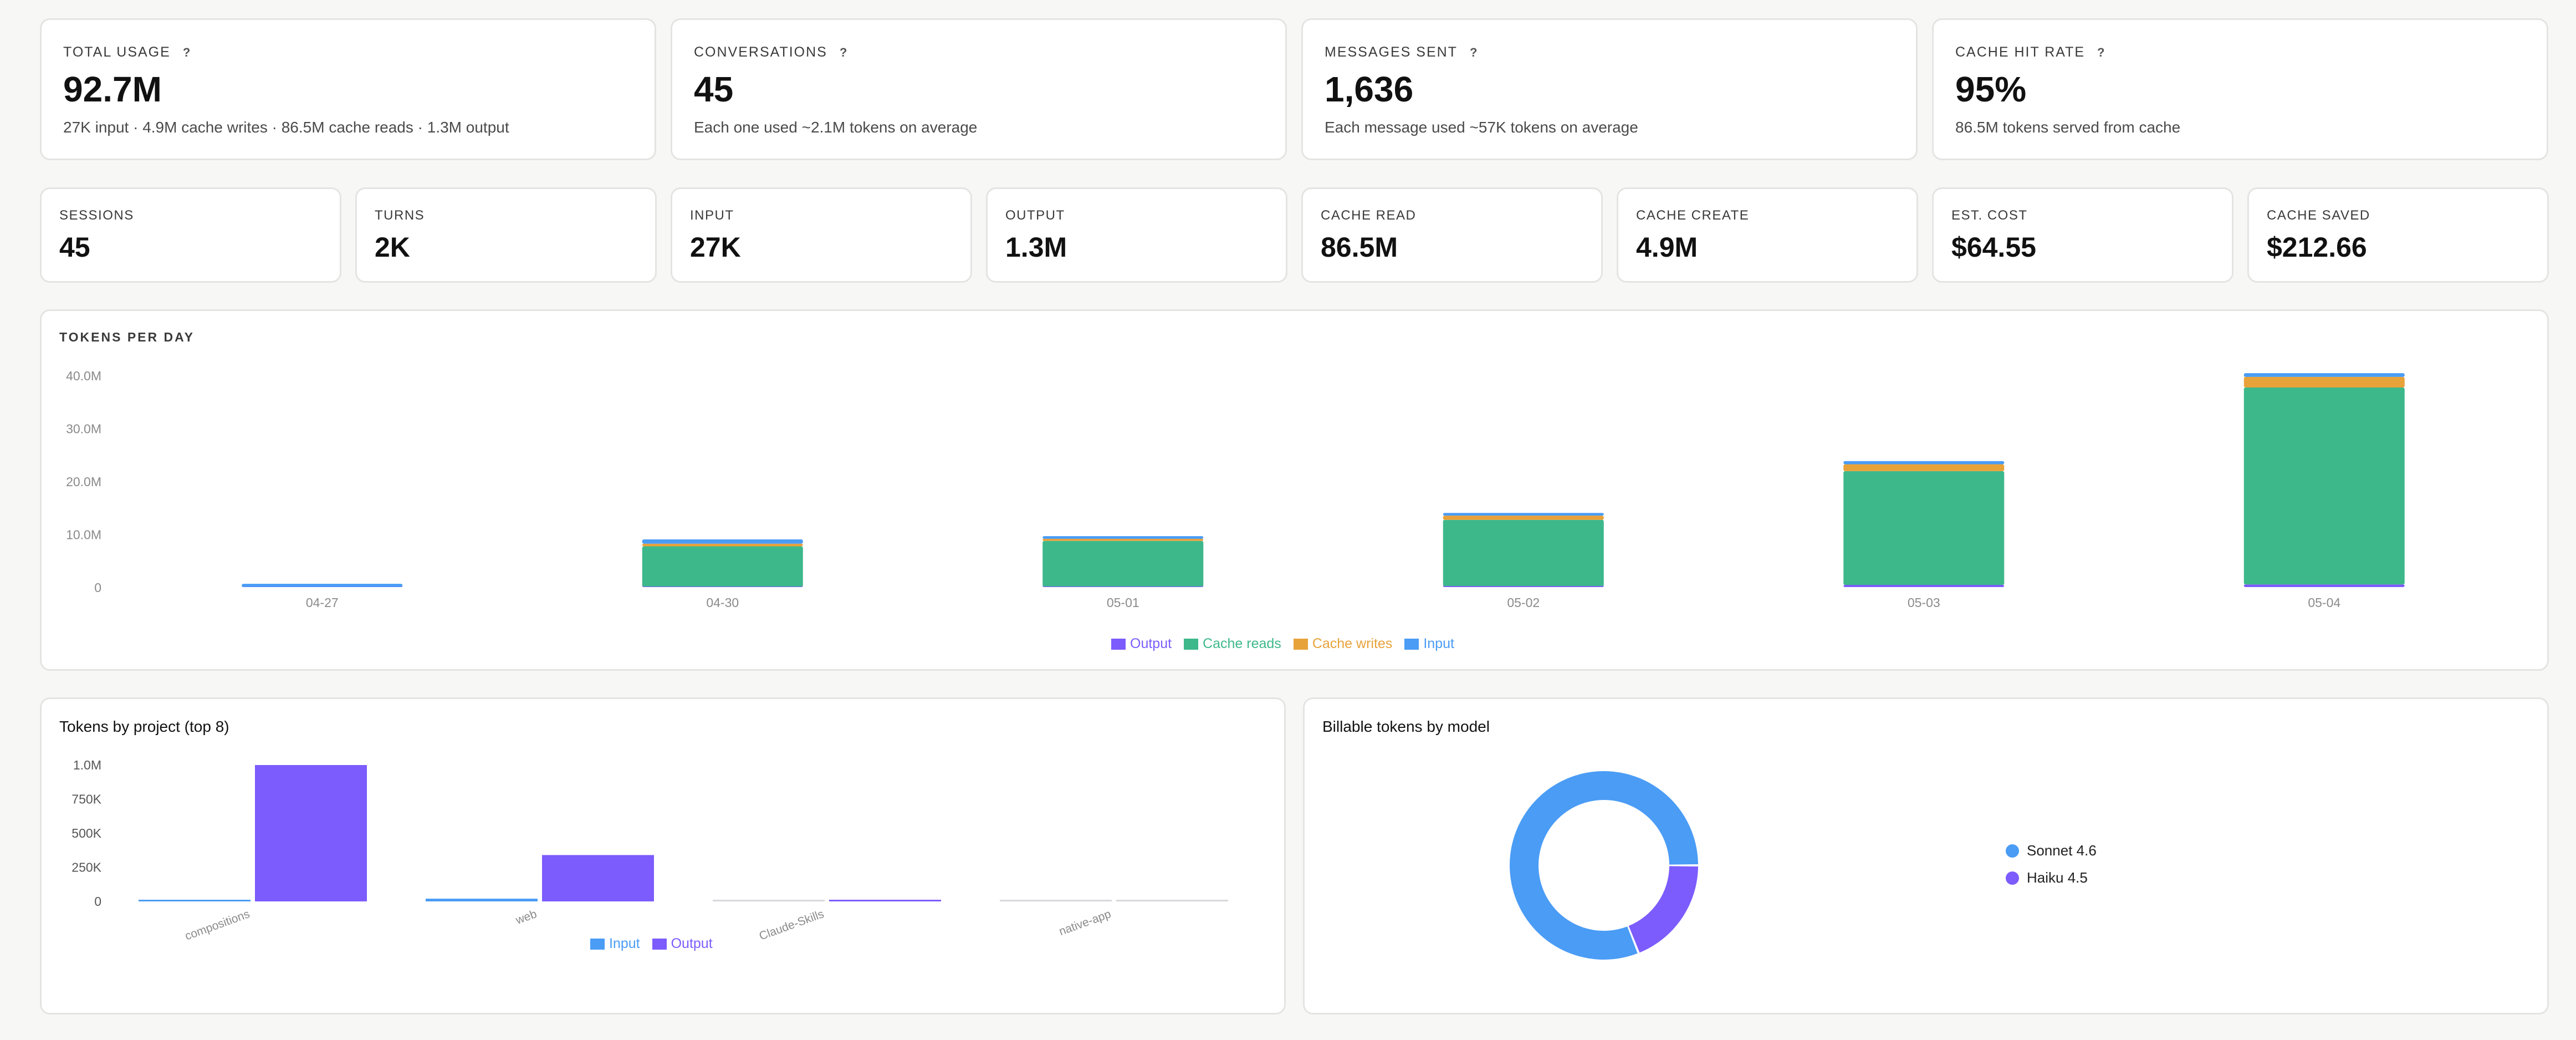  What do you see at coordinates (1524, 602) in the screenshot?
I see `x-tick-label: 05-02` at bounding box center [1524, 602].